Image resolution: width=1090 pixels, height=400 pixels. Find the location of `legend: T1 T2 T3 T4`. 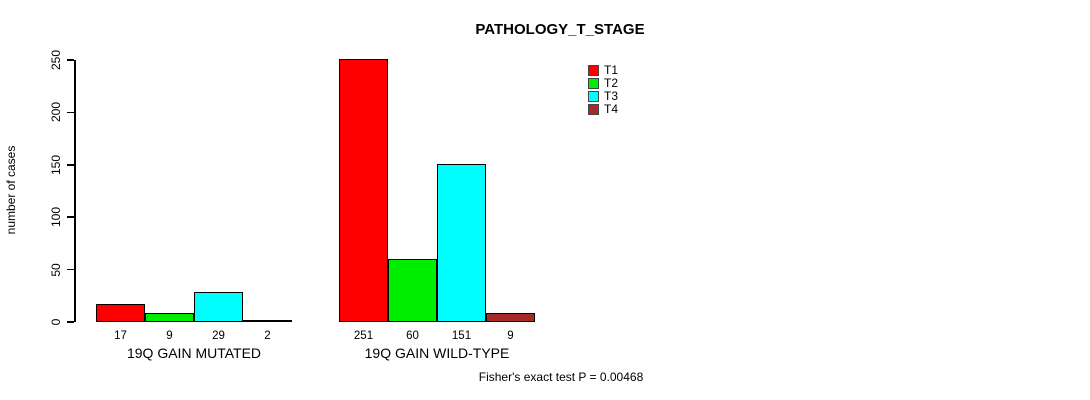

legend: T1 T2 T3 T4 is located at coordinates (603, 90).